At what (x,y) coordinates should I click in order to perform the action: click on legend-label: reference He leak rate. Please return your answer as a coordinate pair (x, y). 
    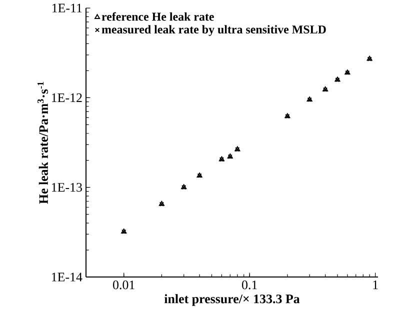
    Looking at the image, I should click on (158, 16).